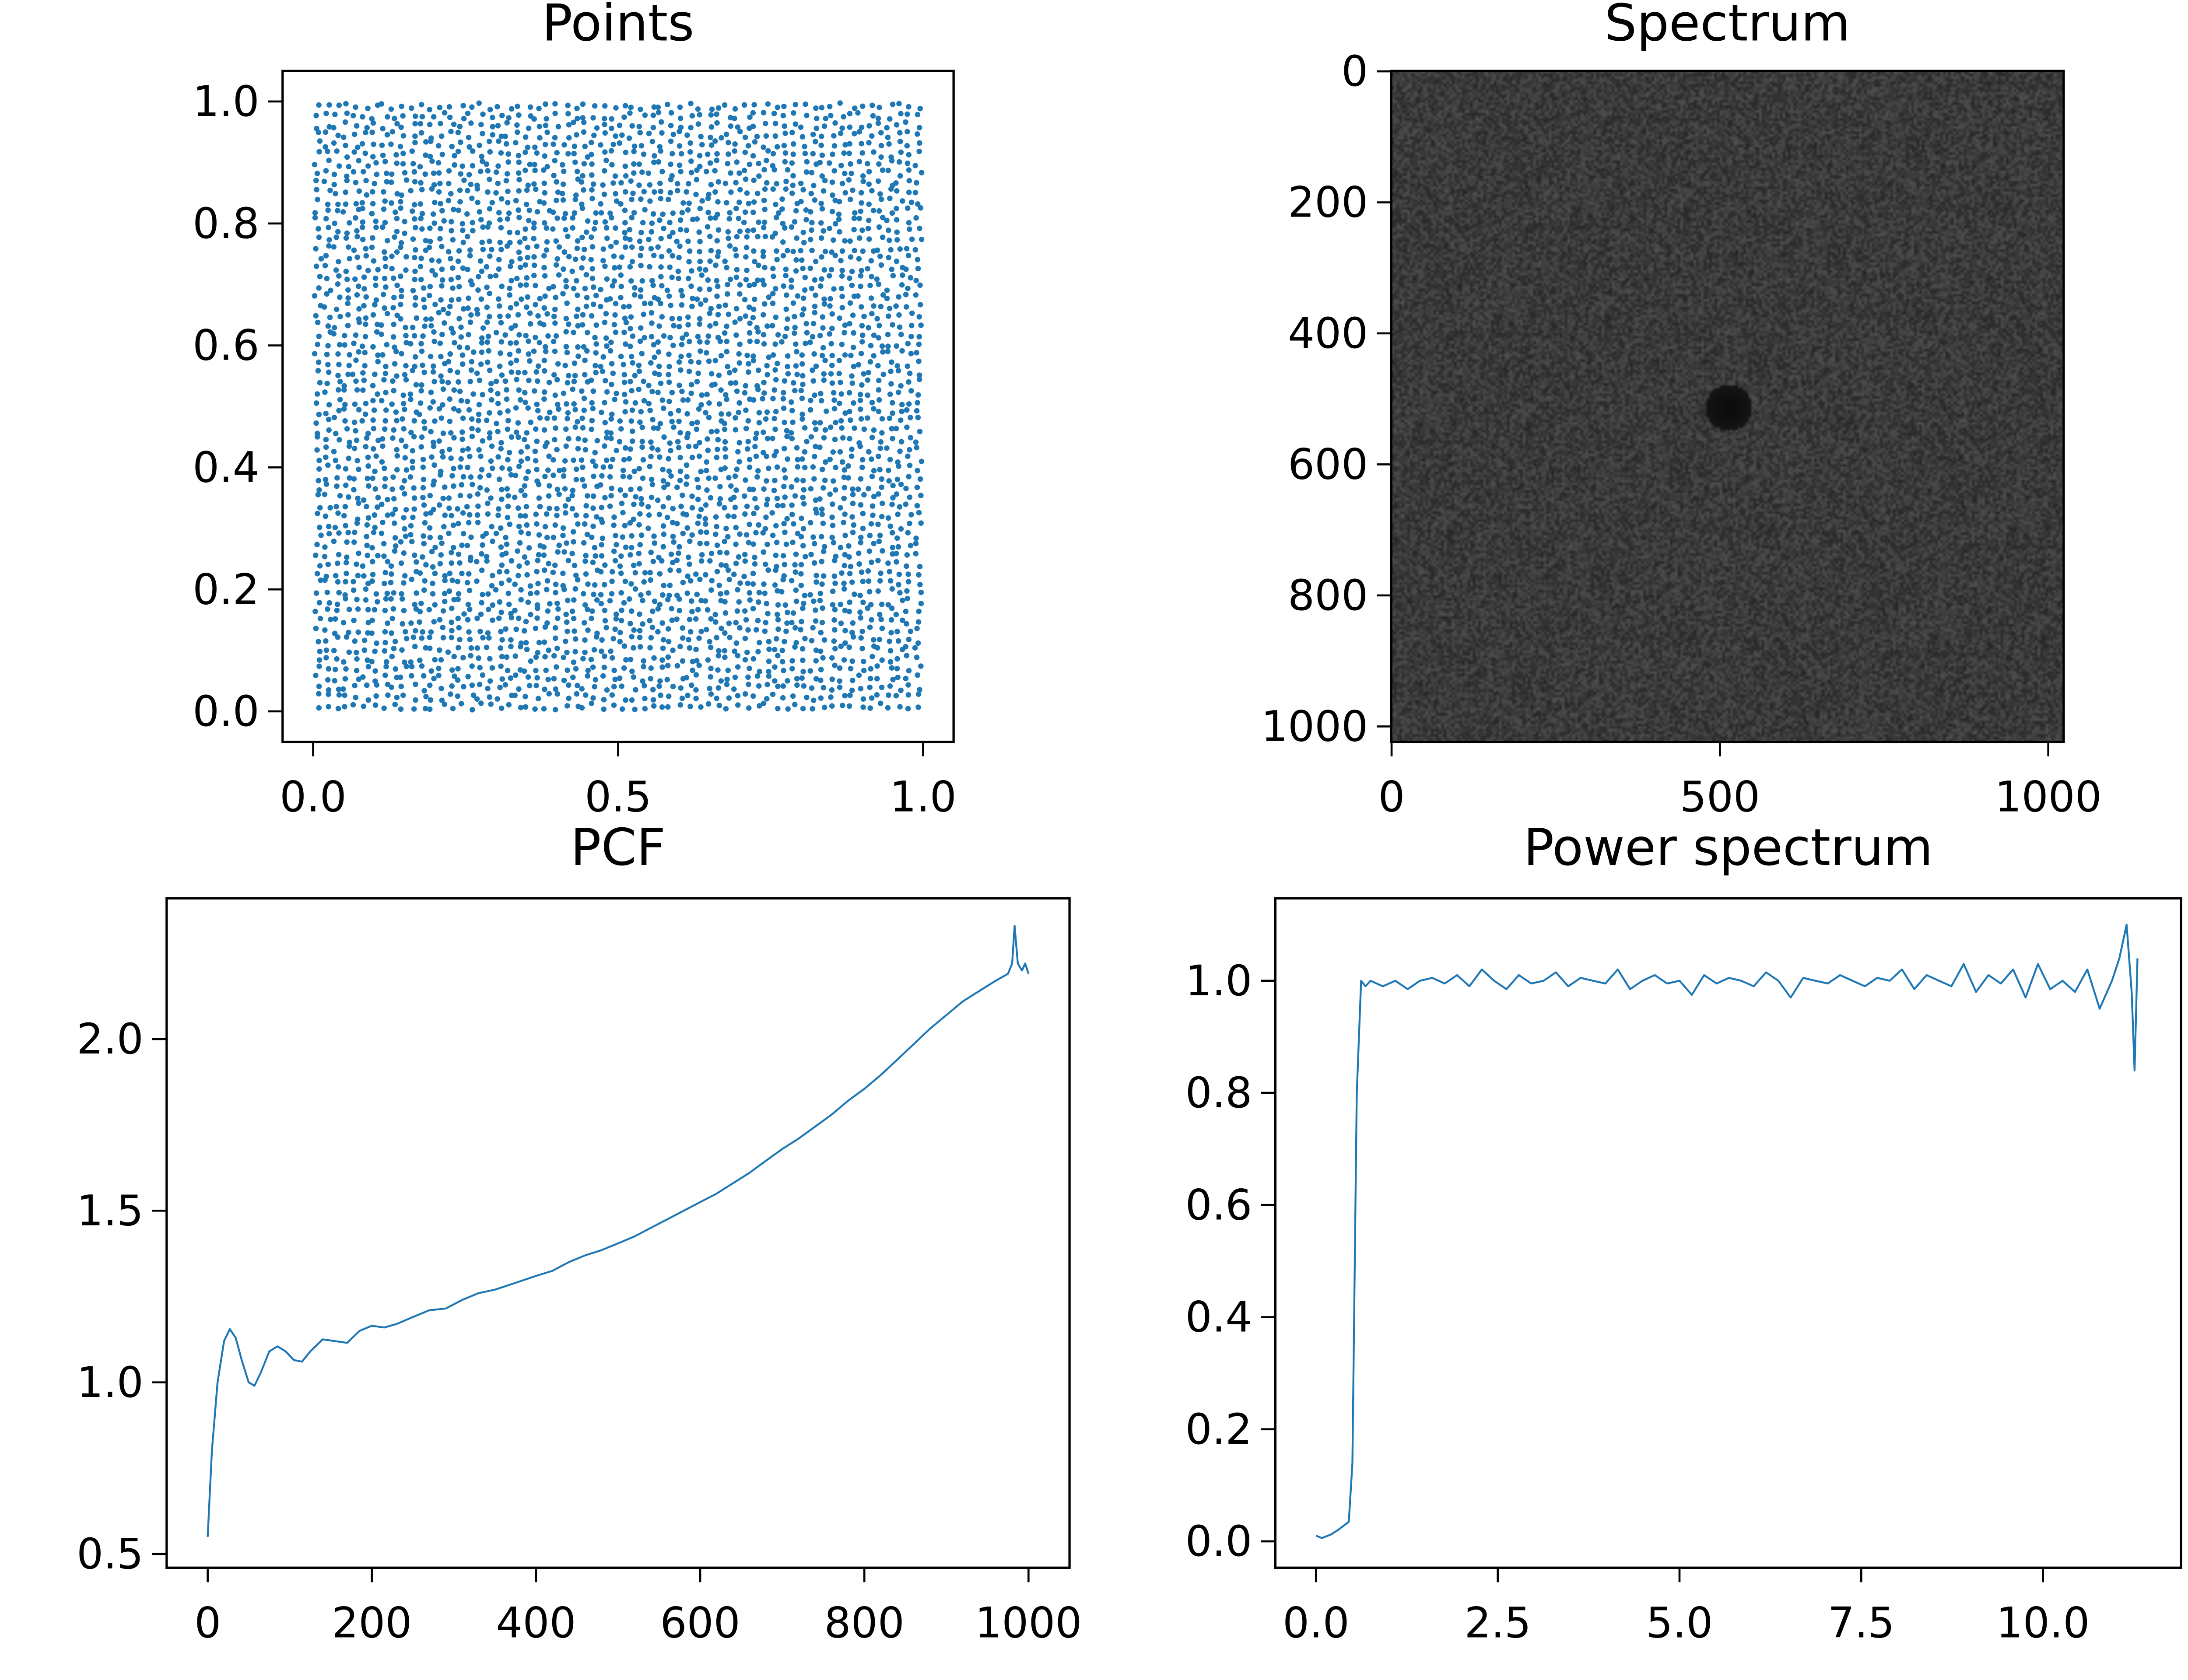 The height and width of the screenshot is (1680, 2188). What do you see at coordinates (1315, 726) in the screenshot?
I see `y-tick-label: 1000` at bounding box center [1315, 726].